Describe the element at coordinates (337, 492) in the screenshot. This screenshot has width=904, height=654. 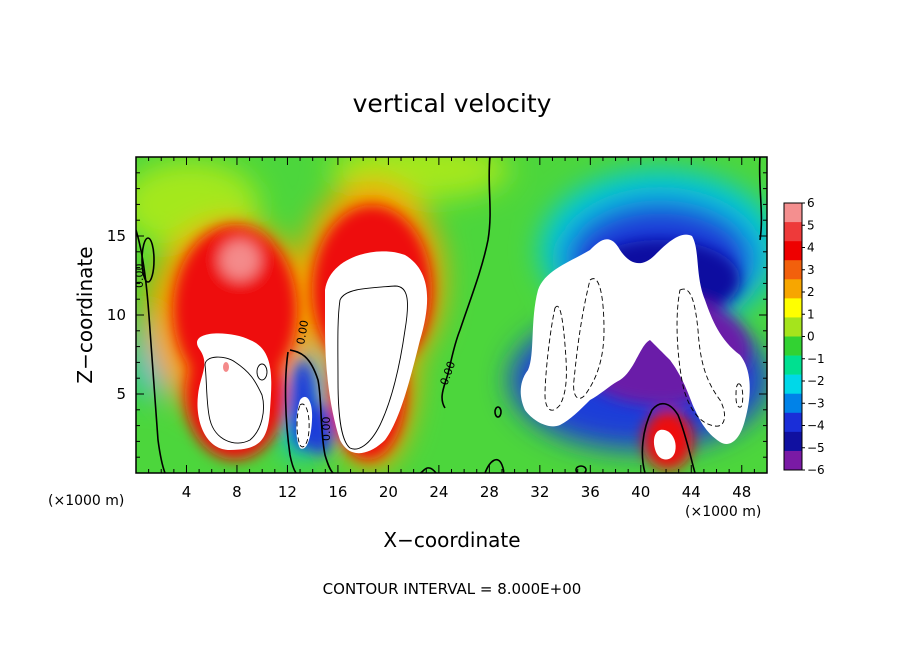
I see `x-tick-label: 16` at that location.